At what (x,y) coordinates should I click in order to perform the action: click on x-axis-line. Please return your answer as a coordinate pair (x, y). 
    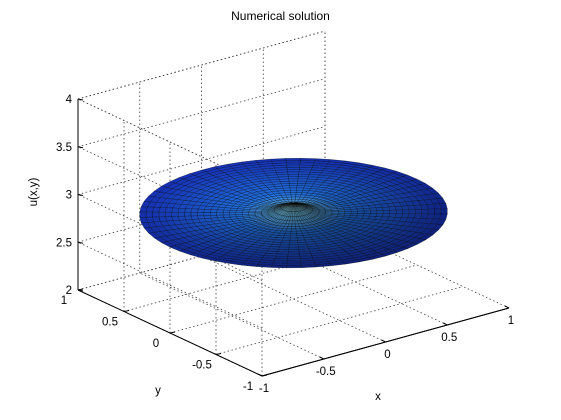
    Looking at the image, I should click on (385, 342).